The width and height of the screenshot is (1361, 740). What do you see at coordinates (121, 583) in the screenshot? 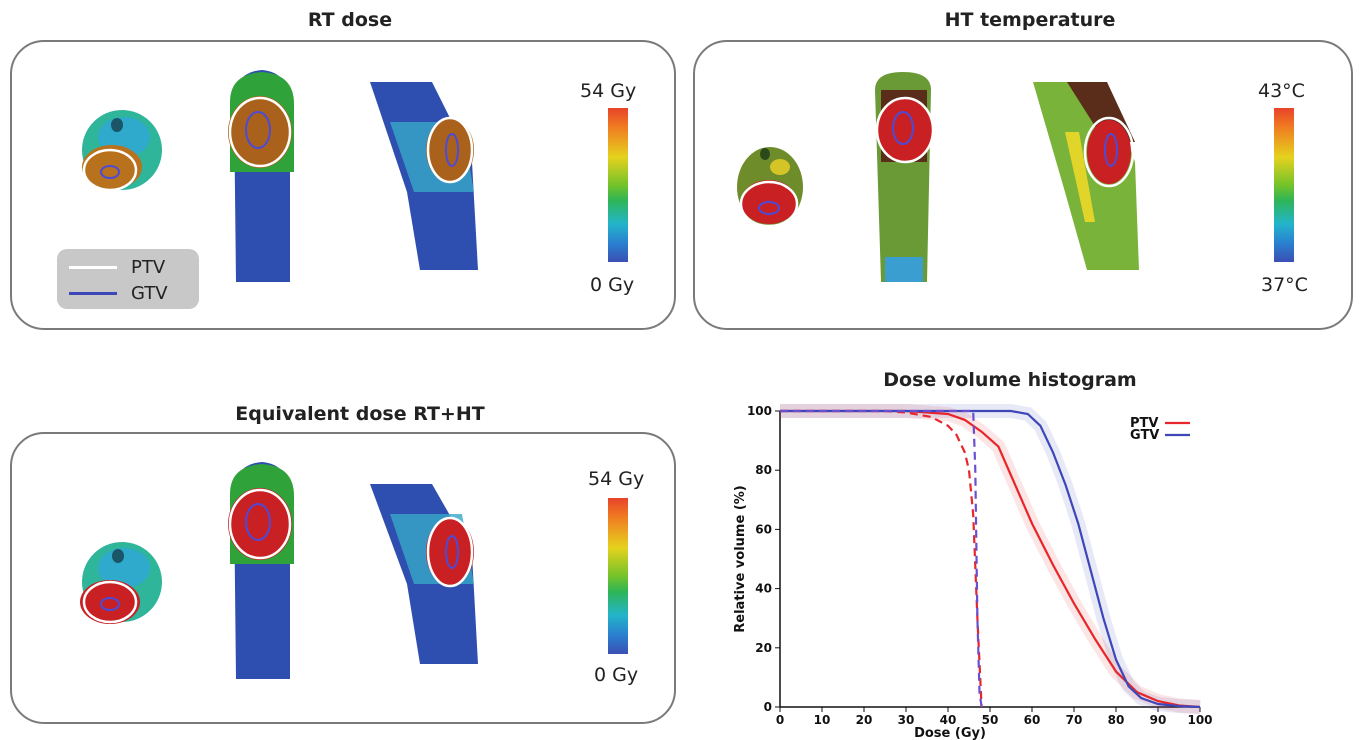
I see `eq-axial-slice` at bounding box center [121, 583].